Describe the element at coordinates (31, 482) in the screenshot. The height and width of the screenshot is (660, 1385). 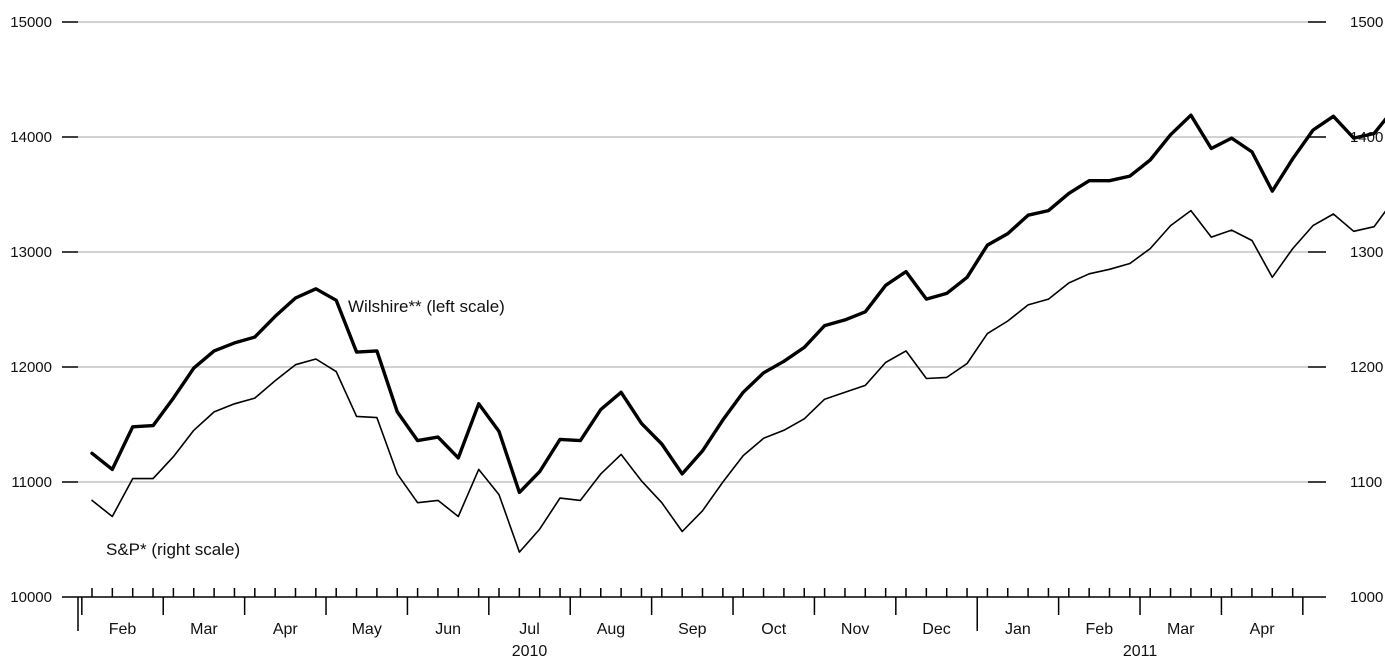
I see `left-axis-tick-label: 11000` at that location.